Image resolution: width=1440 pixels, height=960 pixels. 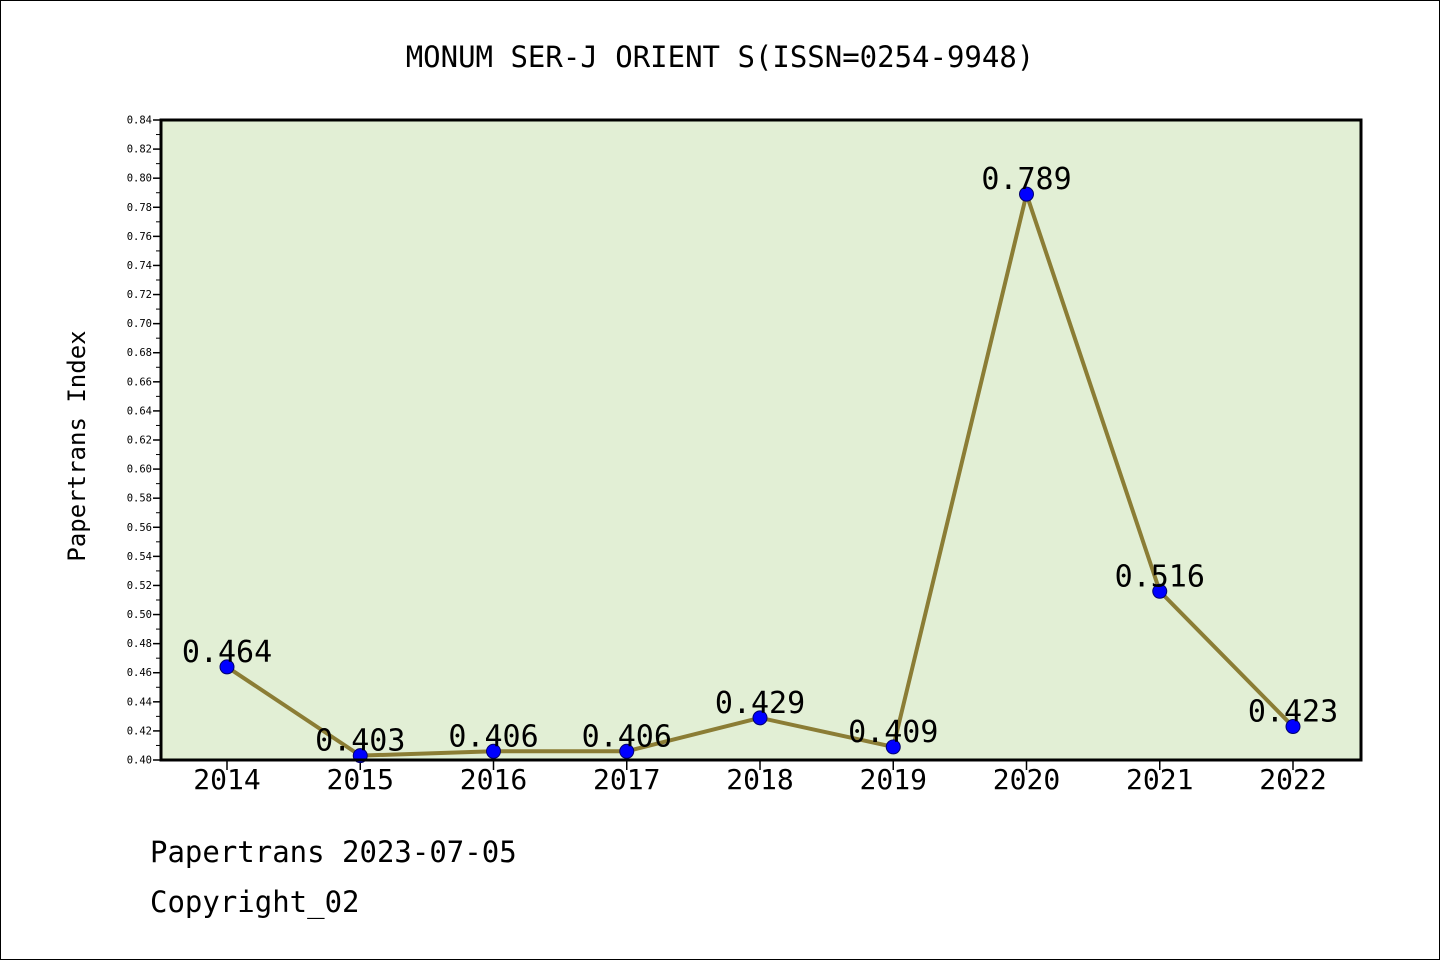 I want to click on y-tick-label: 0.42, so click(x=139, y=731).